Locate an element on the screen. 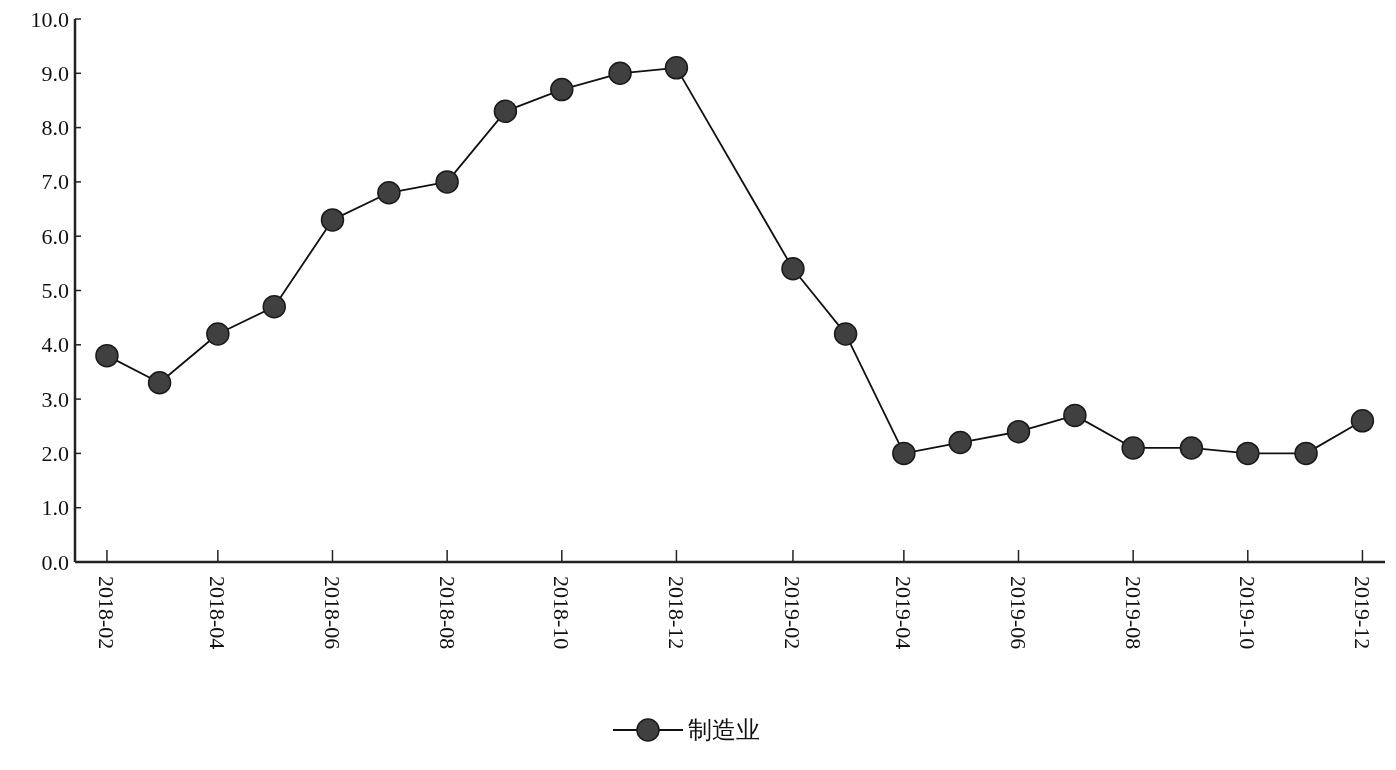 This screenshot has width=1396, height=770. y-tick-label: 3.0 is located at coordinates (55, 399).